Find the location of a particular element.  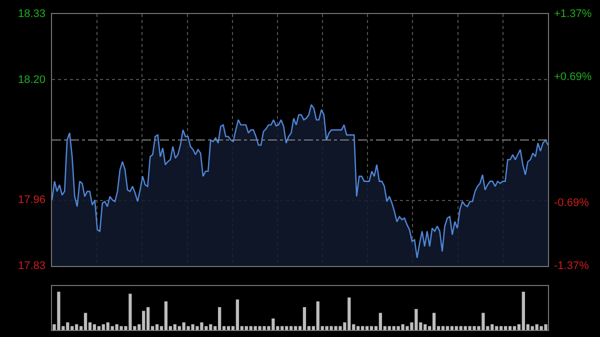

y-tick-label: 18.20 is located at coordinates (32, 80).